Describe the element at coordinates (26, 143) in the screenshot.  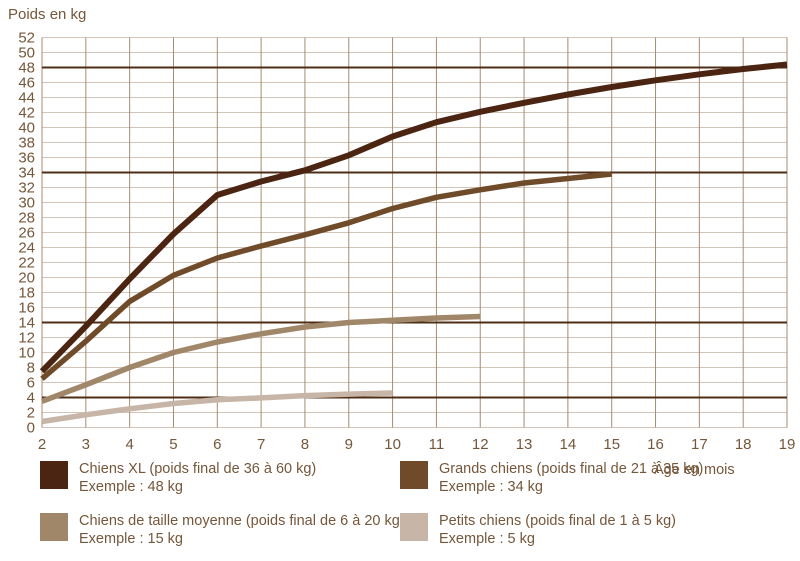
I see `y-tick-label: 38` at that location.